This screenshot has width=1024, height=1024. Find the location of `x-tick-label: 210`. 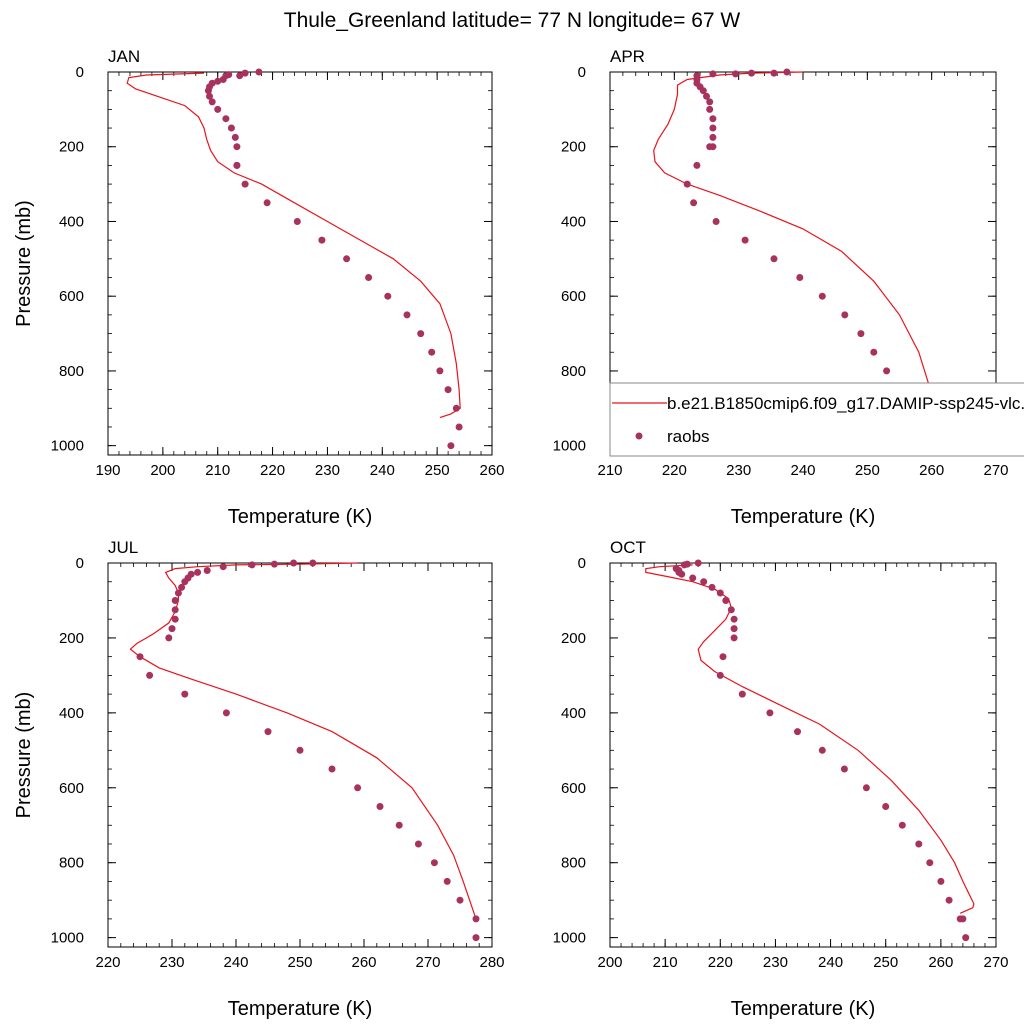

x-tick-label: 210 is located at coordinates (665, 962).